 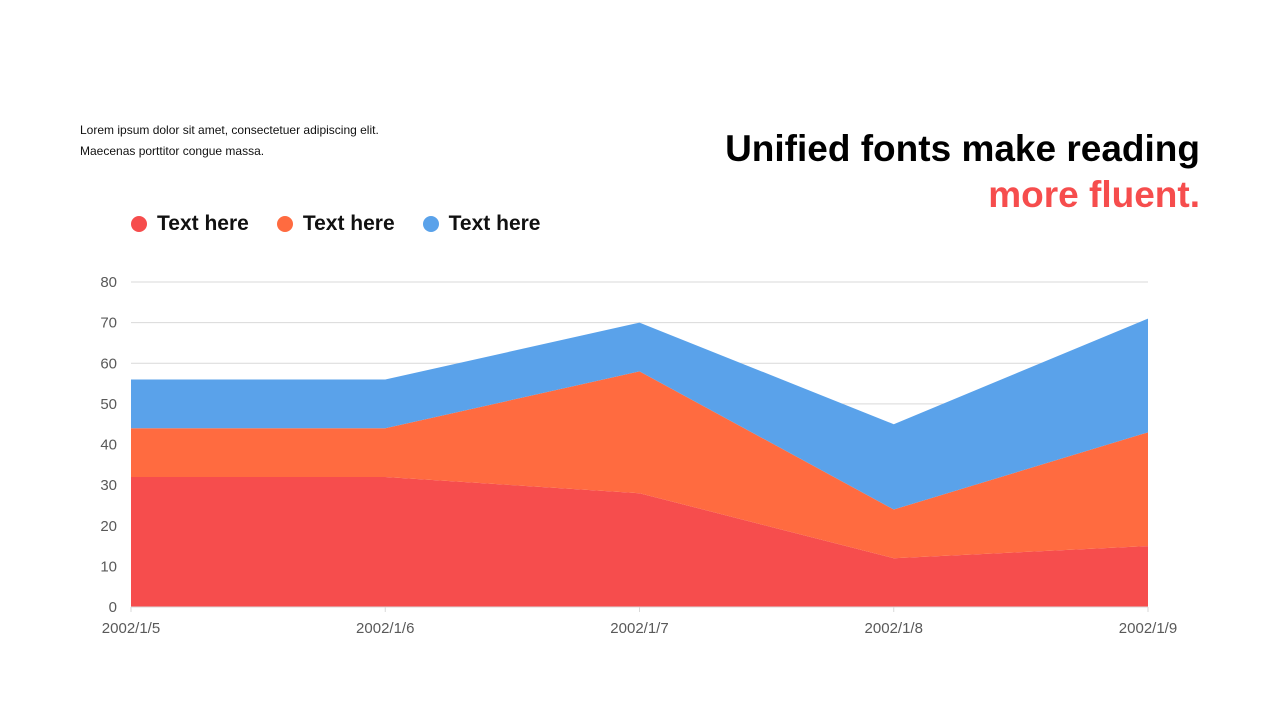 I want to click on intro-line-2: Maecenas porttitor congue massa., so click(x=172, y=151).